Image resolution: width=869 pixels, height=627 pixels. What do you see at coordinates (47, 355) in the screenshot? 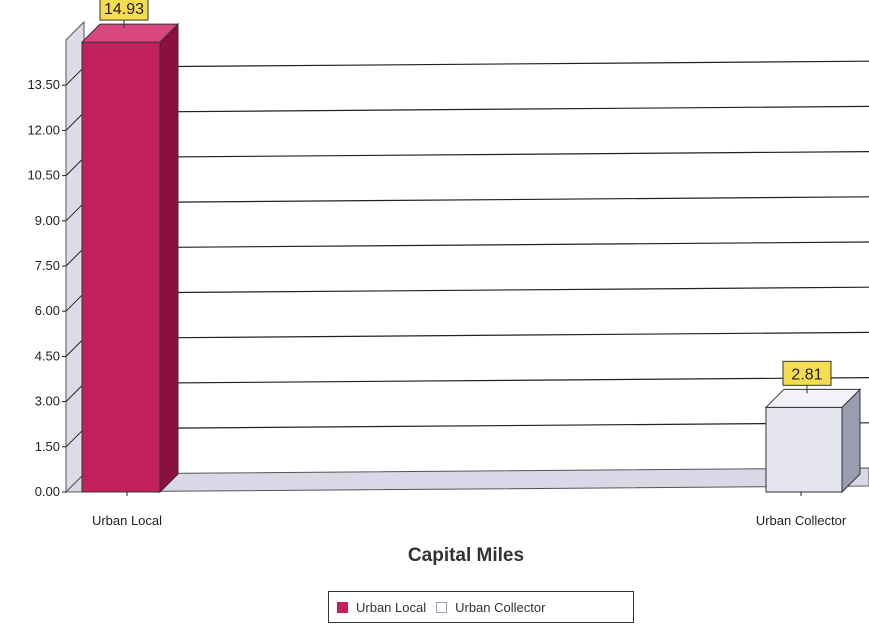
I see `y-tick-label: 4.50` at bounding box center [47, 355].